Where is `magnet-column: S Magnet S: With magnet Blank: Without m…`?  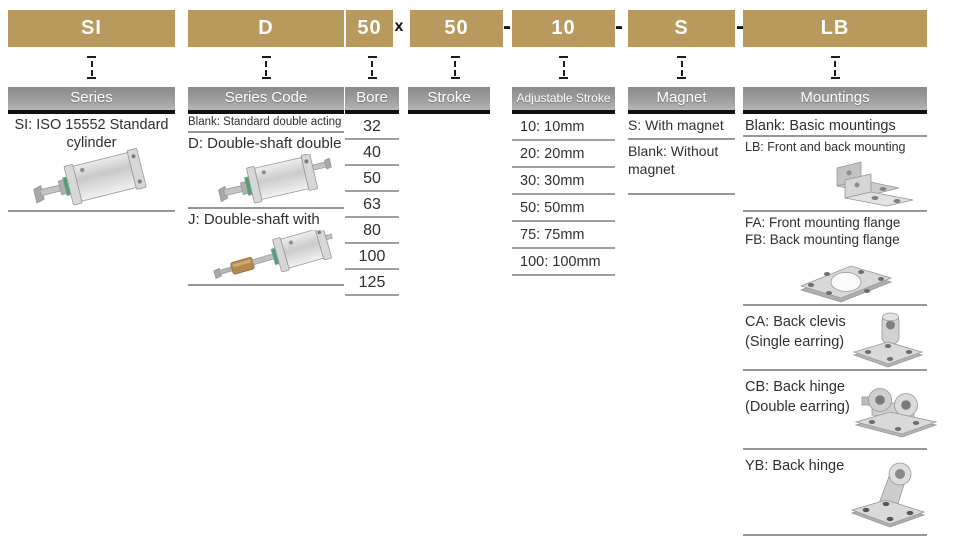 magnet-column: S Magnet S: With magnet Blank: Without m… is located at coordinates (681, 102).